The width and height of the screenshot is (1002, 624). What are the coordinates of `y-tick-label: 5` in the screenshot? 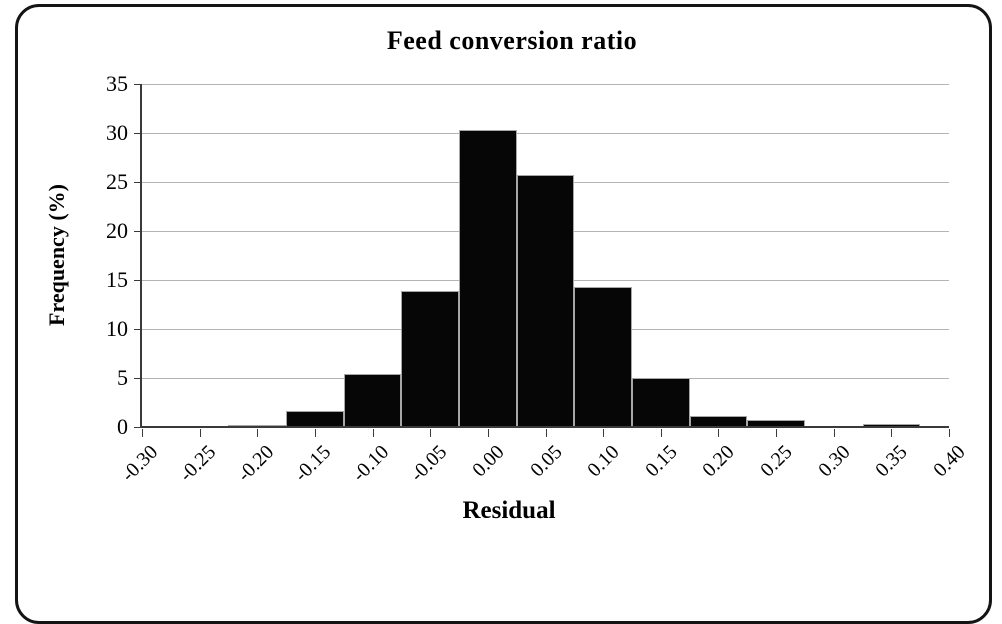 It's located at (122, 377).